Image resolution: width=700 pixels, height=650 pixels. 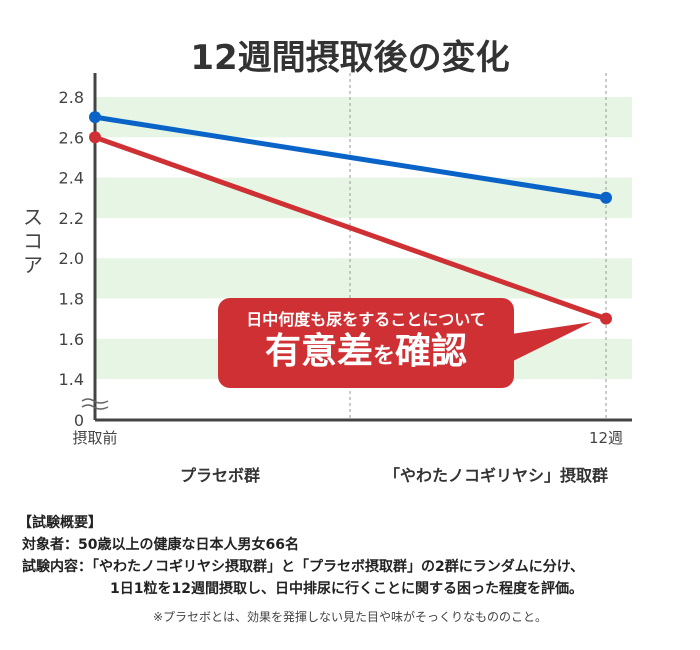 I want to click on axis-break-icon, so click(x=95, y=404).